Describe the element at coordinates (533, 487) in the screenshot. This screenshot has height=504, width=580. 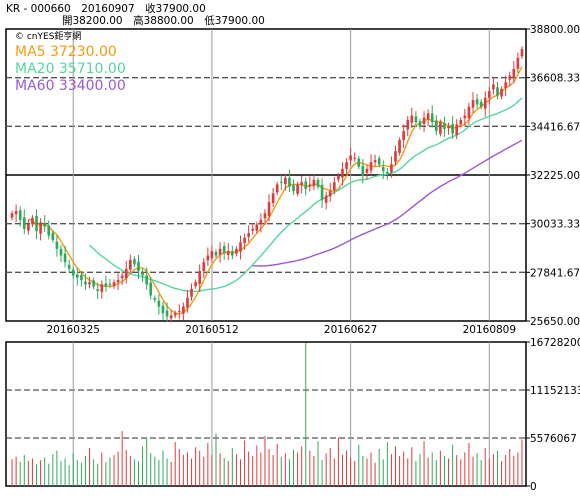
I see `volume-tick-label: 0` at that location.